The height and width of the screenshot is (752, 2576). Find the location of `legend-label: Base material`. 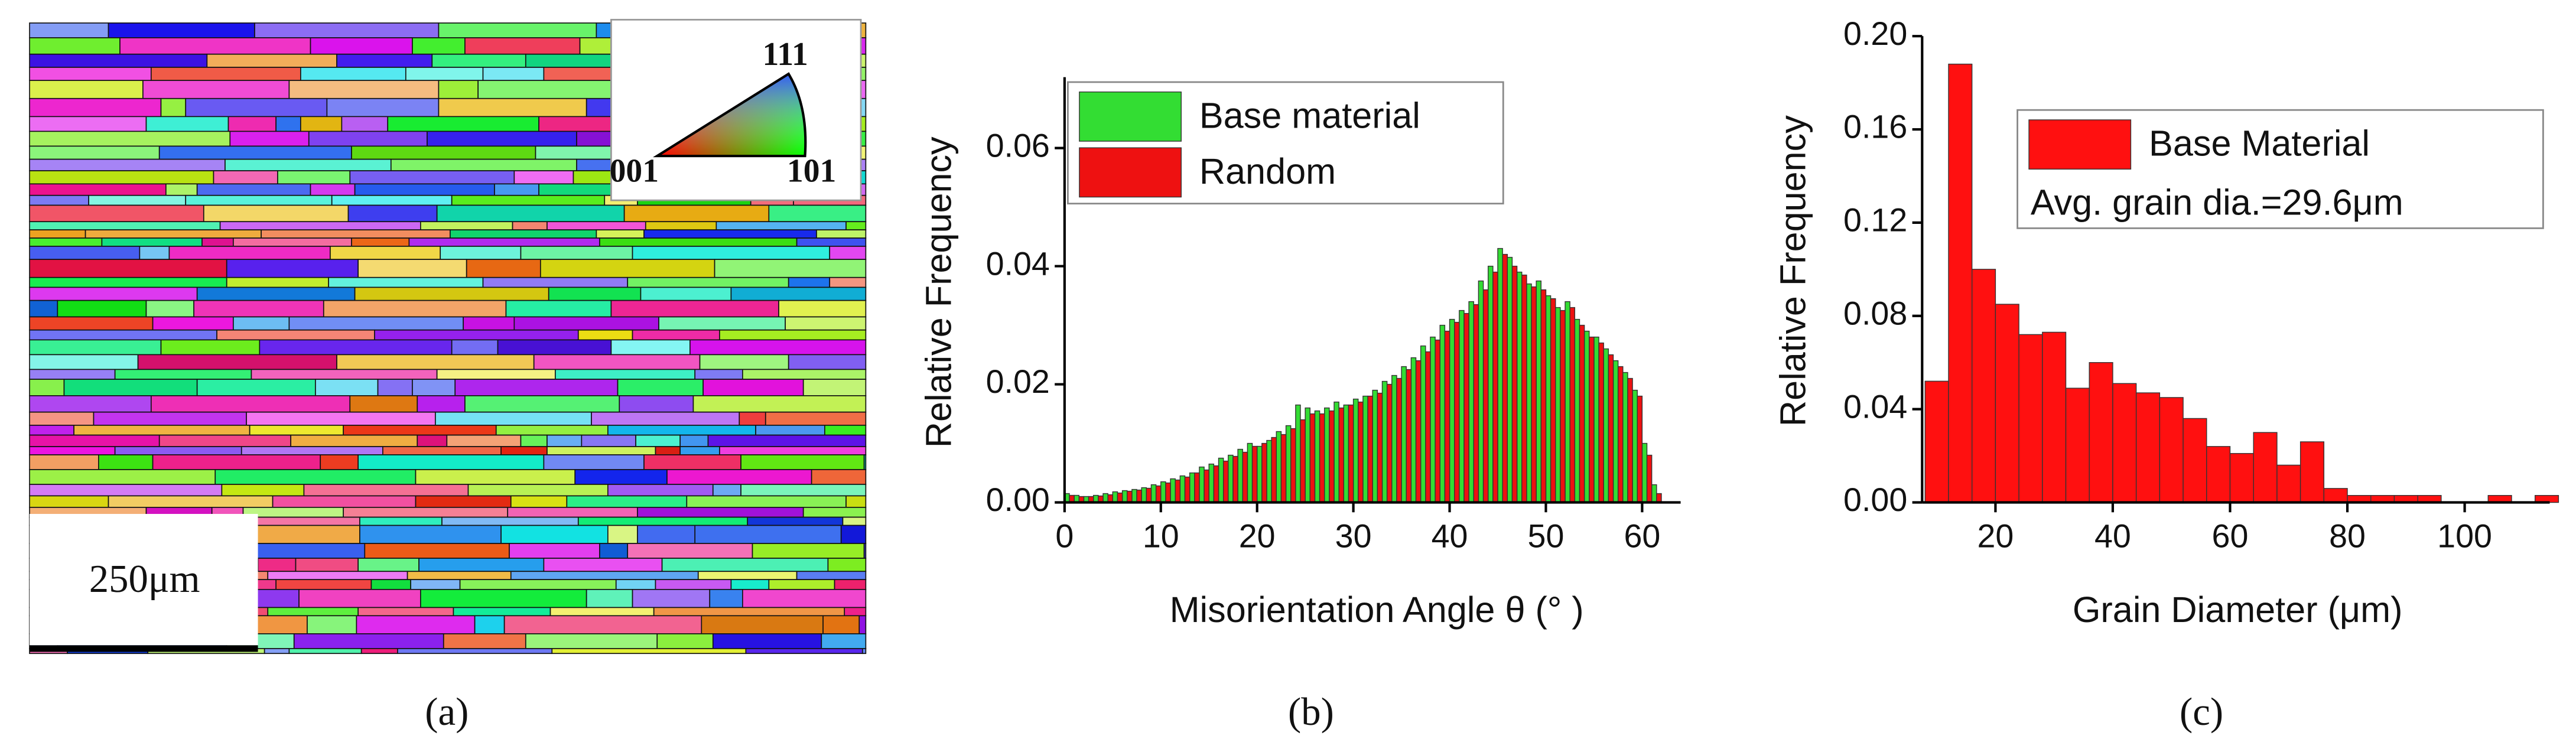

legend-label: Base material is located at coordinates (1310, 115).